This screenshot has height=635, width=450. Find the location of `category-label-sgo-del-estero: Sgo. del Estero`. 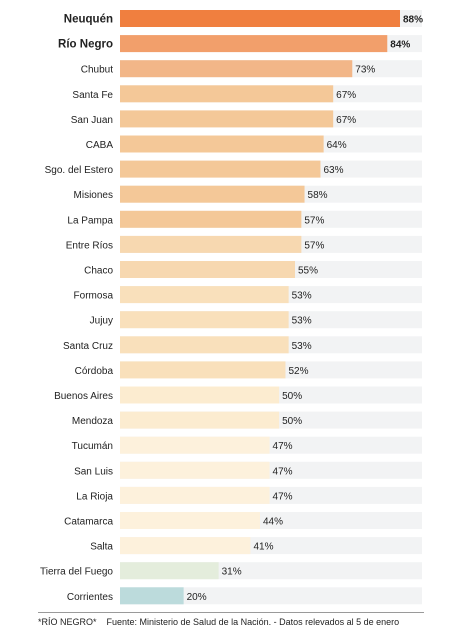

category-label-sgo-del-estero: Sgo. del Estero is located at coordinates (79, 170).